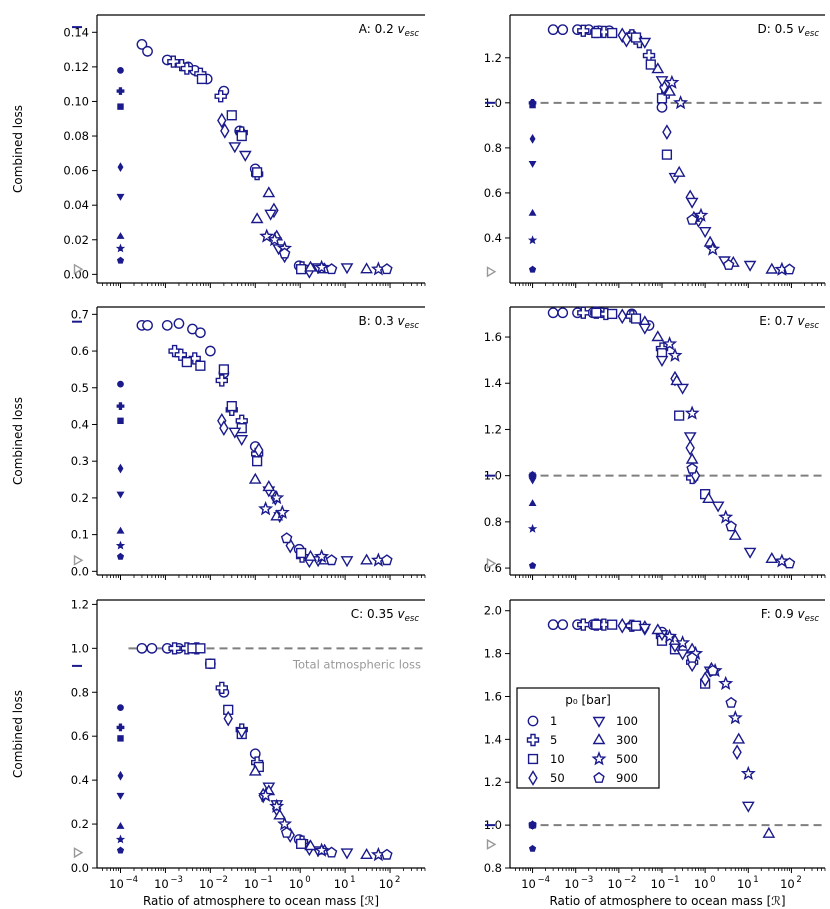 The height and width of the screenshot is (909, 830). I want to click on y-tick-label: 0.08, so click(76, 136).